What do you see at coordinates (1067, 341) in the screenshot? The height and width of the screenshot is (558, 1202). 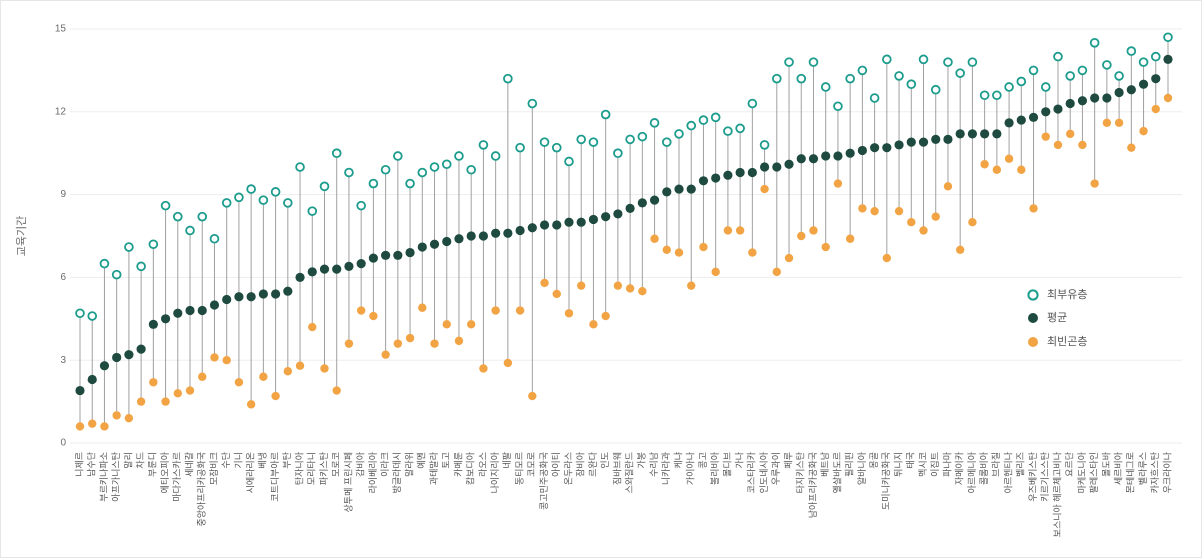 I see `legend-label: 최빈곤층` at bounding box center [1067, 341].